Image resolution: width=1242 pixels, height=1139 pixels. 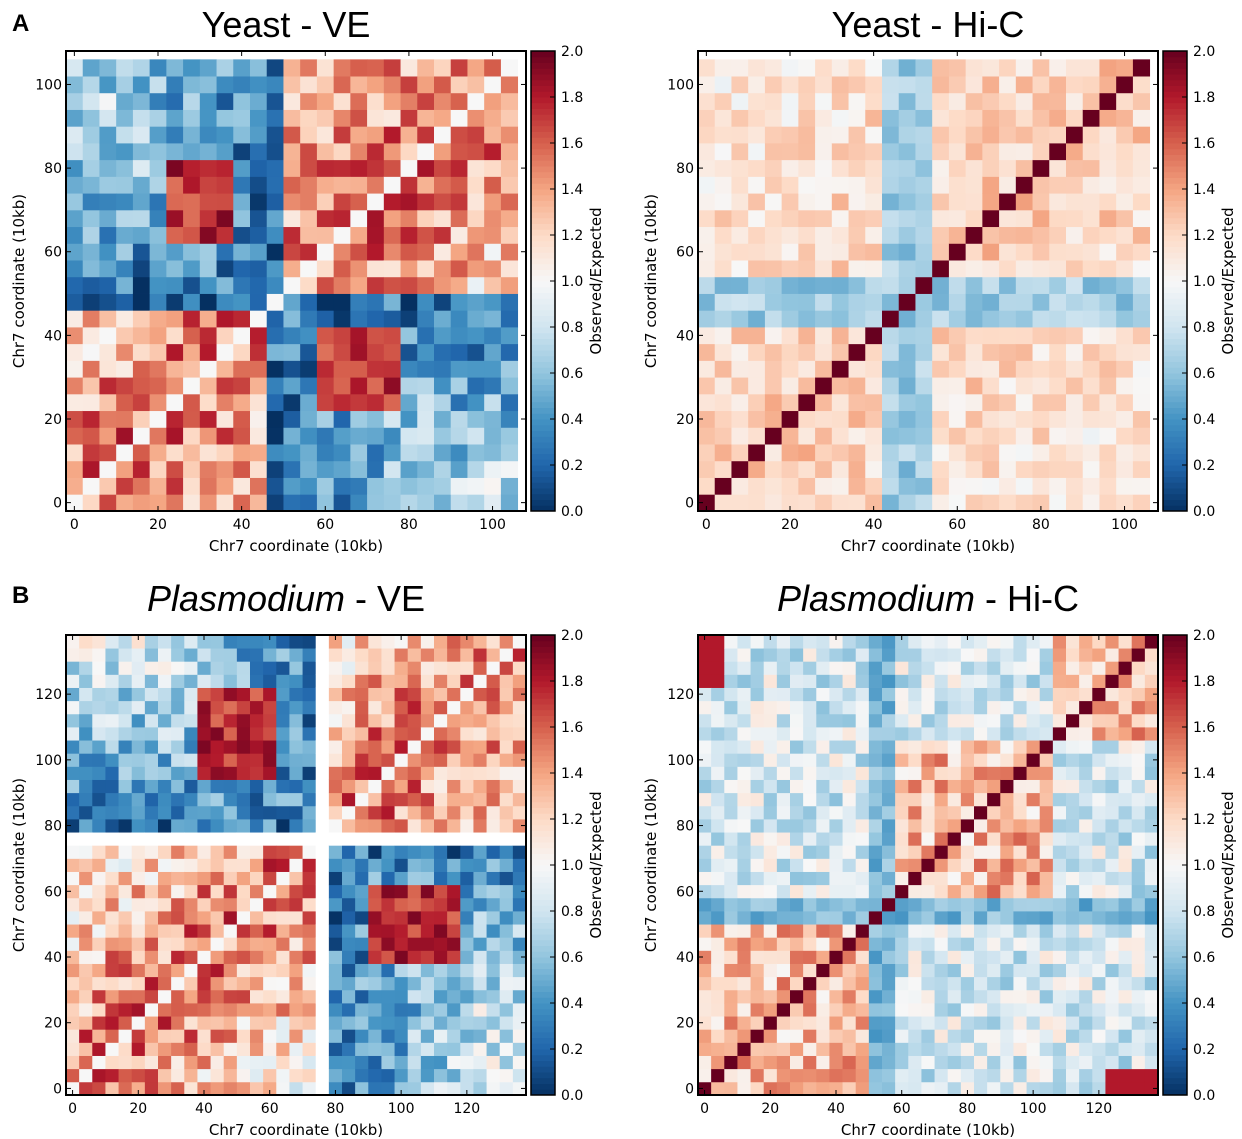 What do you see at coordinates (685, 169) in the screenshot?
I see `y-tick-label: 80` at bounding box center [685, 169].